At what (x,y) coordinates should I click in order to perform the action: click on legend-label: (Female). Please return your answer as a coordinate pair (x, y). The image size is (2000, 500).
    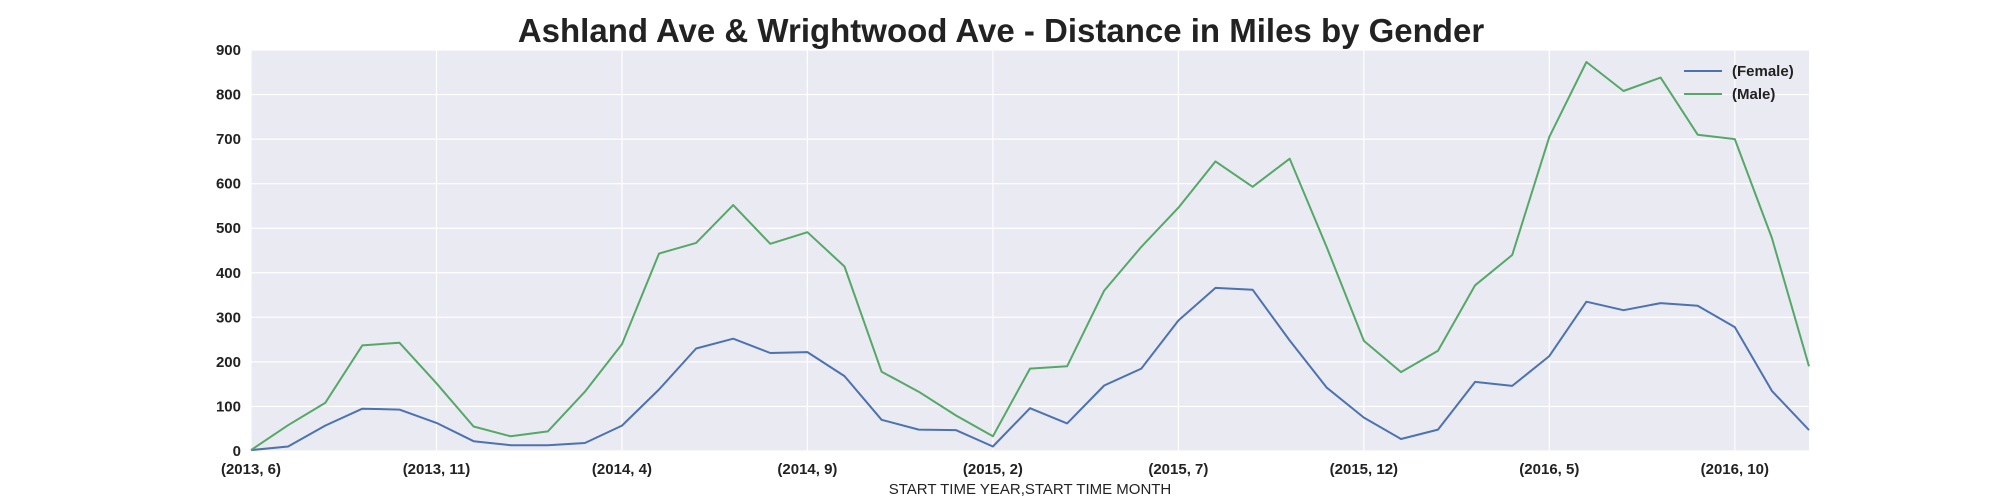
    Looking at the image, I should click on (1763, 71).